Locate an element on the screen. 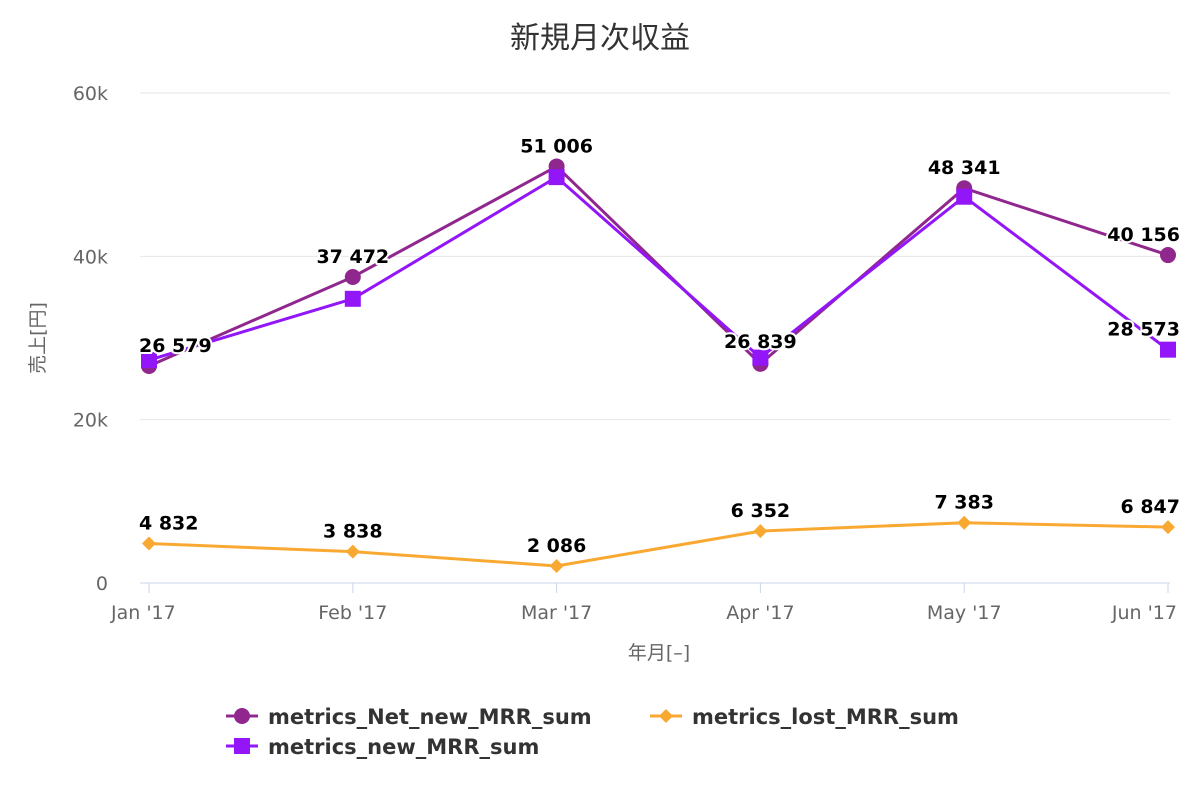 The width and height of the screenshot is (1200, 800). legend-item-new: metrics_new_MRR_sum is located at coordinates (382, 747).